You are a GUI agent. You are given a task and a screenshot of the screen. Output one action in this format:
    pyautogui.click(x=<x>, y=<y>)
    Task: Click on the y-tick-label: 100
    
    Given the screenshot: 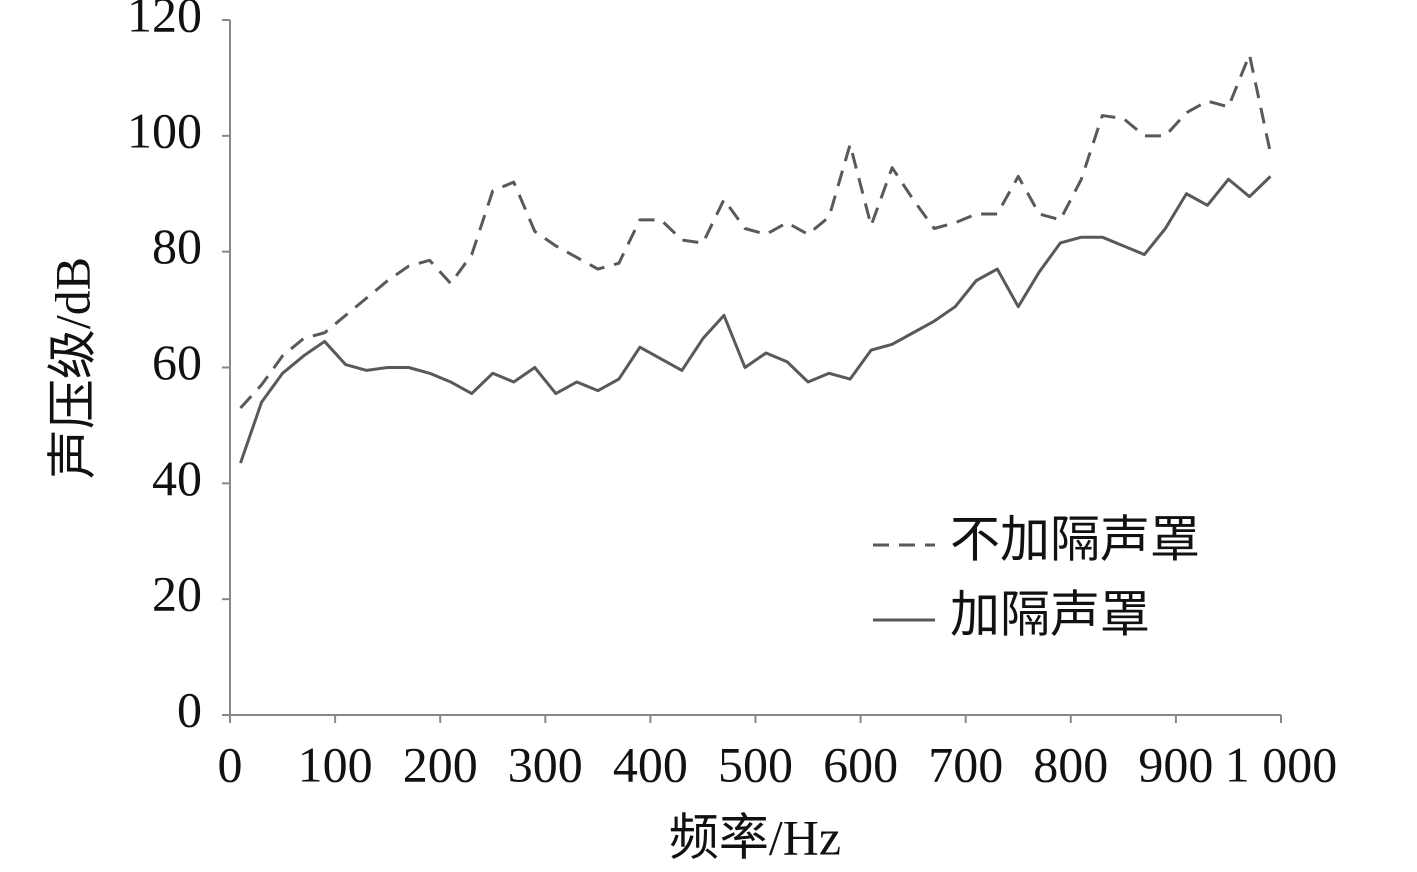 What is the action you would take?
    pyautogui.click(x=164, y=130)
    